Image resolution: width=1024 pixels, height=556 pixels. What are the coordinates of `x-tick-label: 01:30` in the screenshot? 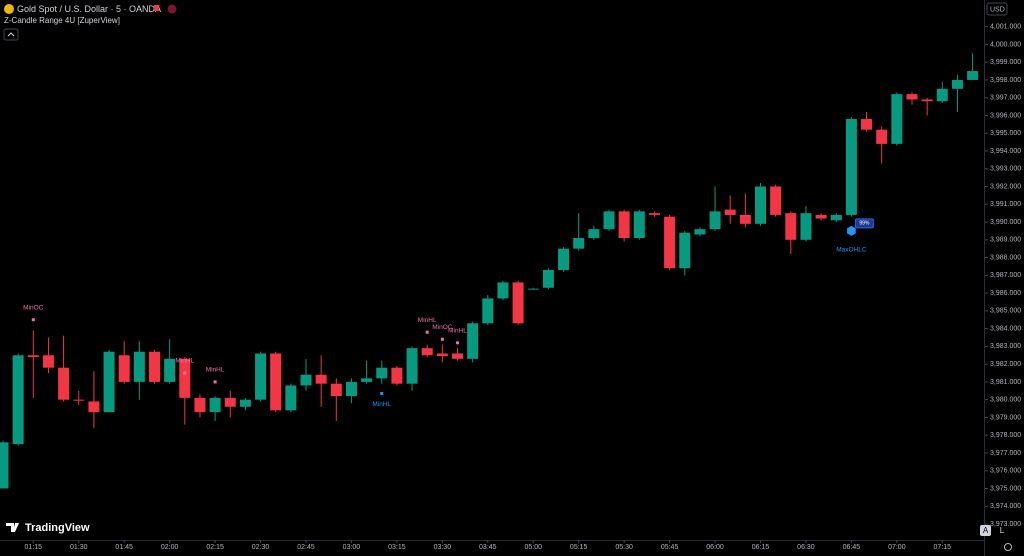 It's located at (79, 547).